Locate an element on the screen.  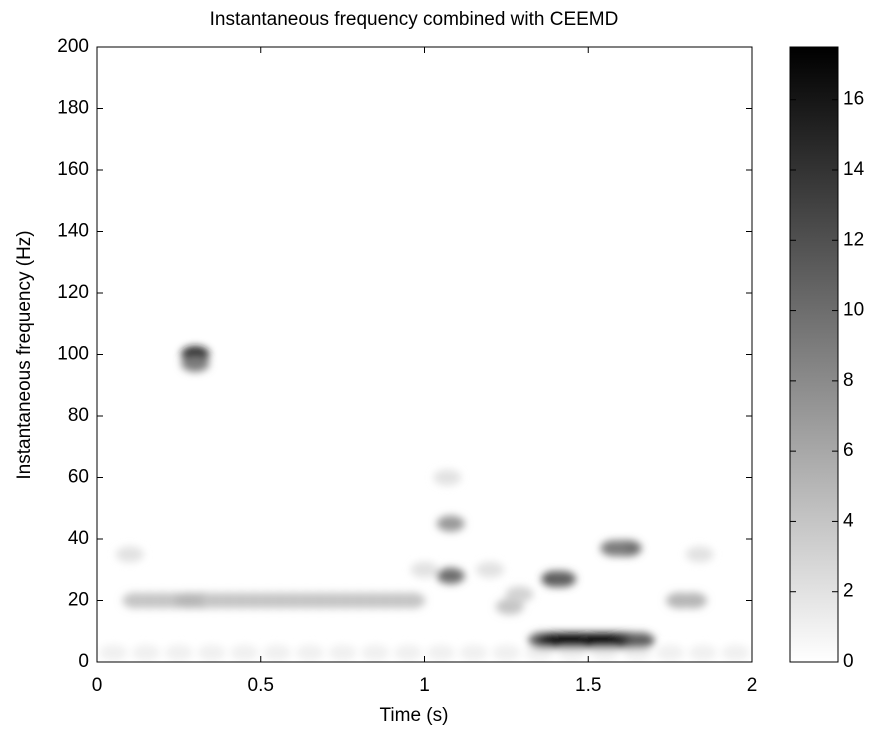
y-tick-label: 60 is located at coordinates (78, 477).